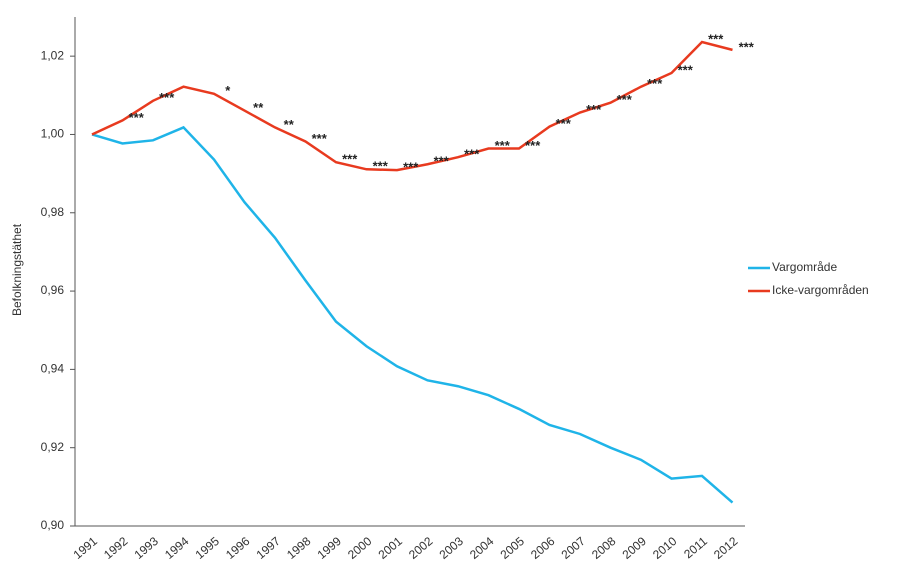  Describe the element at coordinates (53, 55) in the screenshot. I see `y-tick-label: 1,02` at that location.